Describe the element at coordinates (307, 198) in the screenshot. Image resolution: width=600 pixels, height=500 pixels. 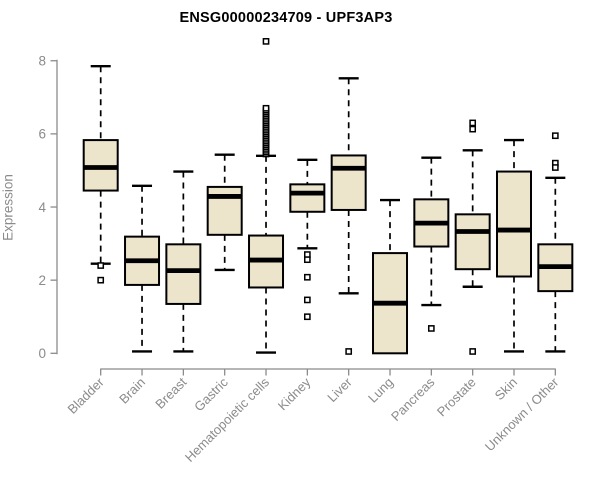
I see `box-kidney` at that location.